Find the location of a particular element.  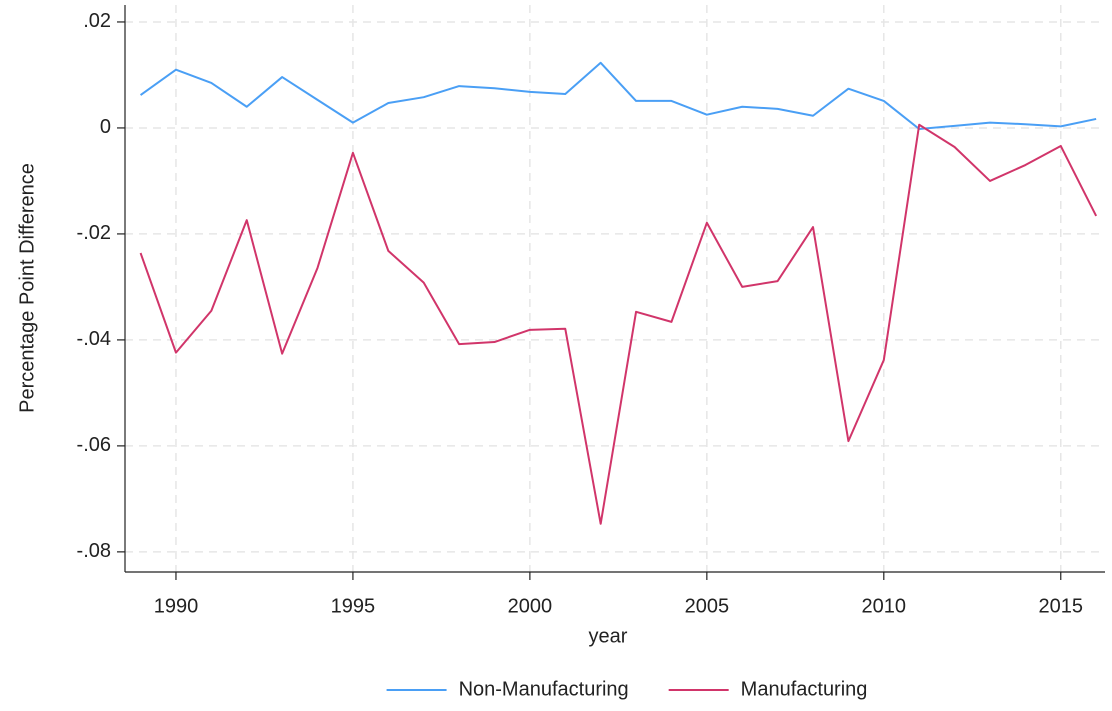

legend-label: Manufacturing is located at coordinates (804, 689).